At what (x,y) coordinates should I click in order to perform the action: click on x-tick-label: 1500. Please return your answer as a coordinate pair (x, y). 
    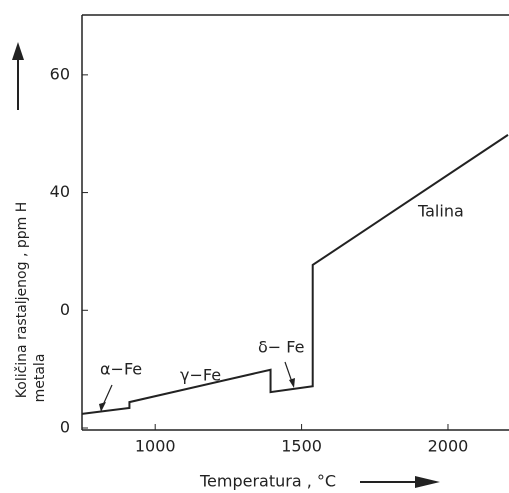
    Looking at the image, I should click on (301, 446).